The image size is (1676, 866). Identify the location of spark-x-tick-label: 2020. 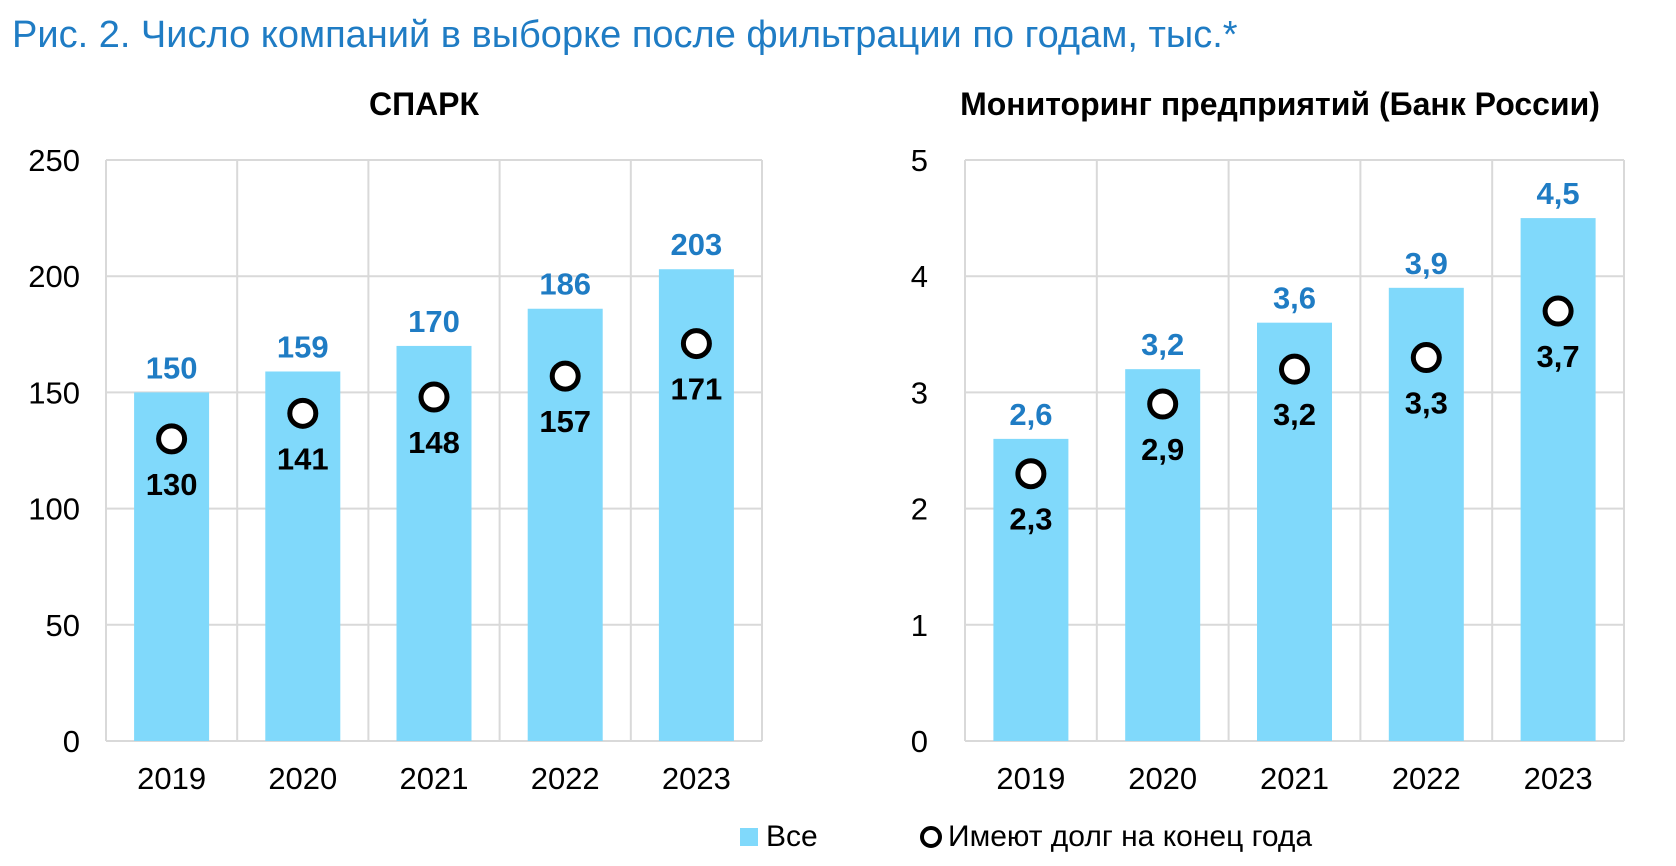
(302, 778).